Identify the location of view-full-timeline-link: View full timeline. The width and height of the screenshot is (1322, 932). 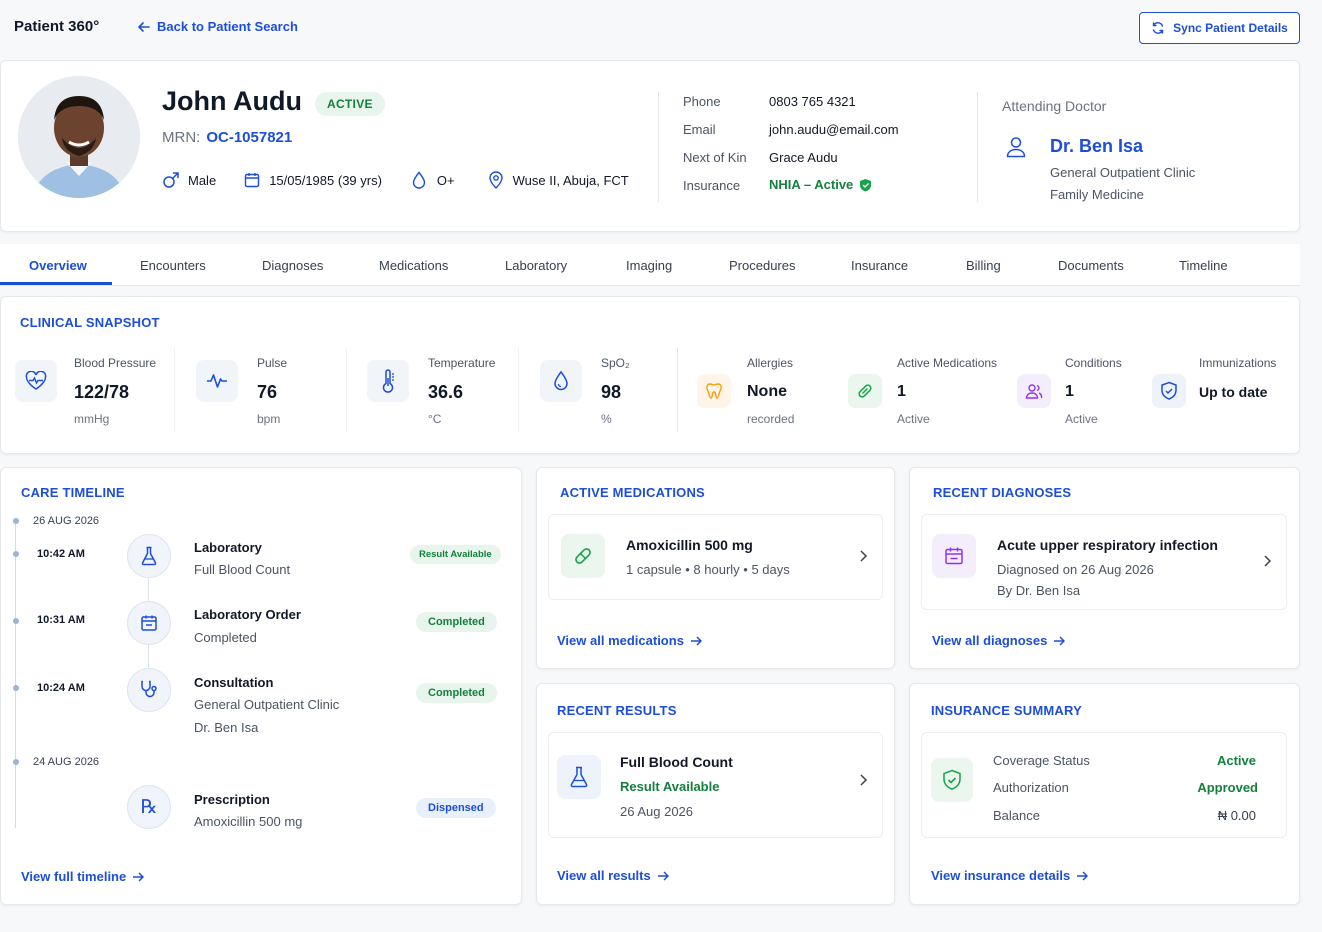
(83, 876).